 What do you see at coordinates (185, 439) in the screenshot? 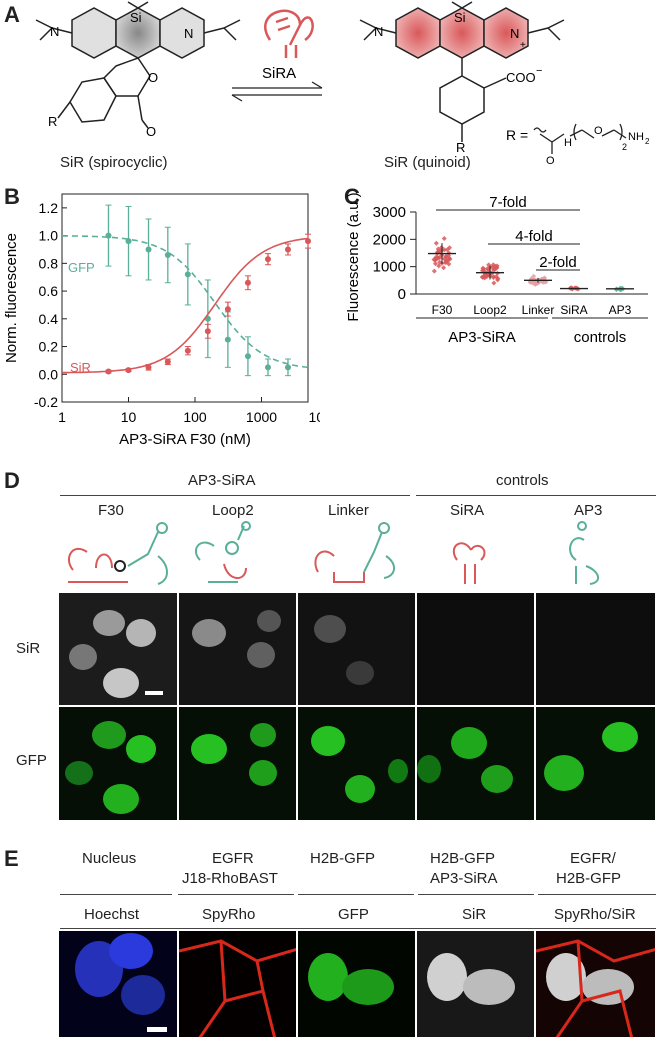
I see `chart-b-xlabel: AP3-SiRA F30 (nM)` at bounding box center [185, 439].